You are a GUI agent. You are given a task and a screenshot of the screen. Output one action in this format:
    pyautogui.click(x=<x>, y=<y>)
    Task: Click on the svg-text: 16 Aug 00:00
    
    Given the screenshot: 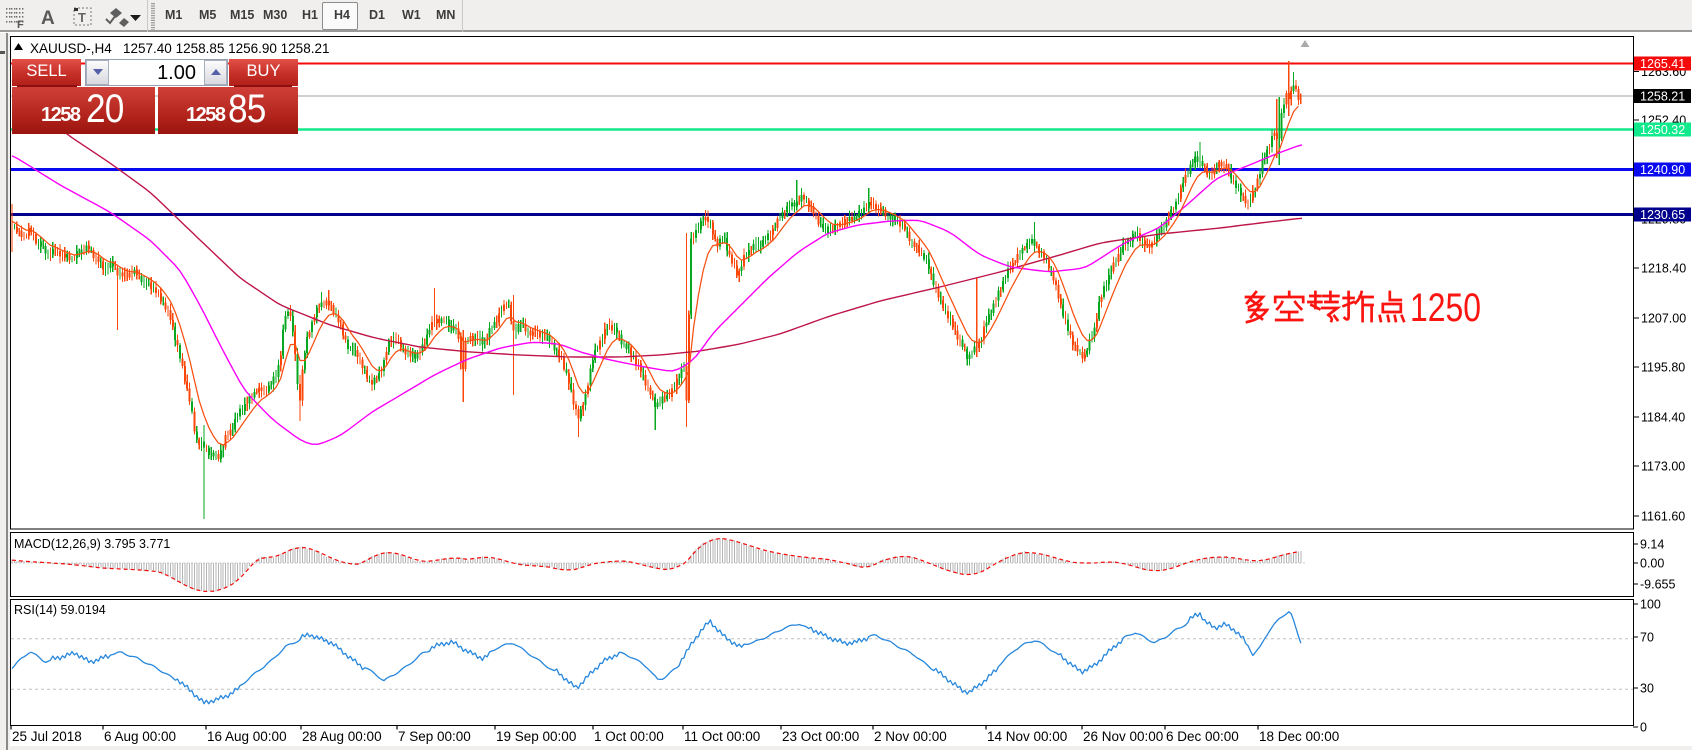 What is the action you would take?
    pyautogui.click(x=247, y=736)
    